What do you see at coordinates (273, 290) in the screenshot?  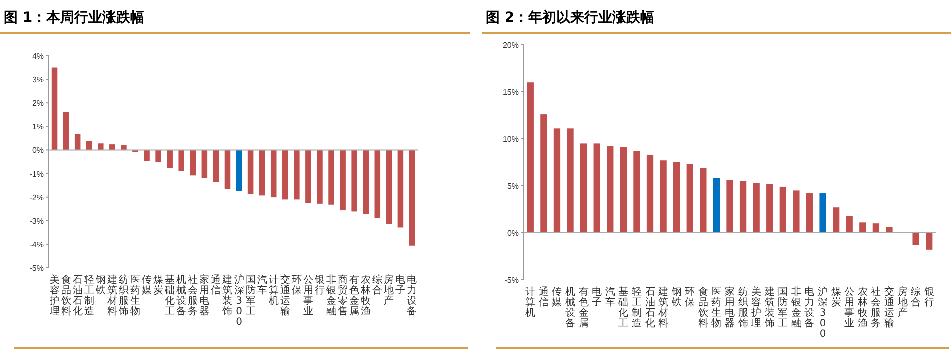 I see `x-tick-label: 计算机` at bounding box center [273, 290].